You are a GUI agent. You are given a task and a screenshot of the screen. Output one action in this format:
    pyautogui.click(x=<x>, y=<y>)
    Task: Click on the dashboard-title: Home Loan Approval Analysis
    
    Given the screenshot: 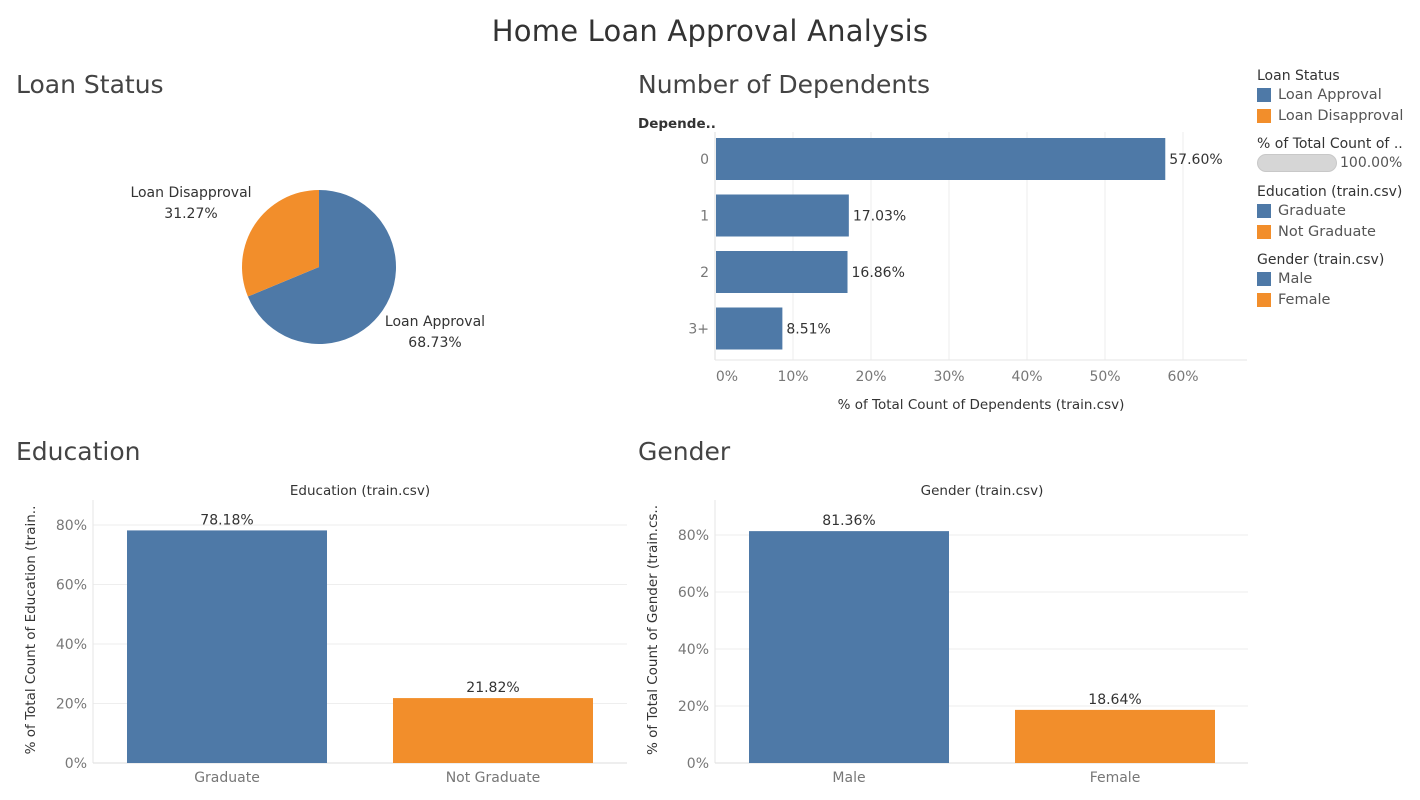 What is the action you would take?
    pyautogui.click(x=710, y=31)
    